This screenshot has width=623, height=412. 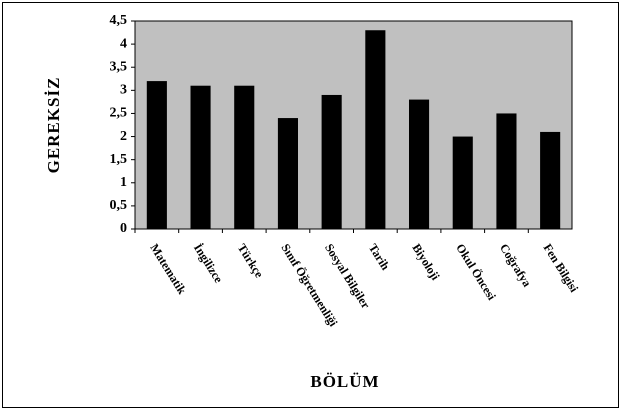 What do you see at coordinates (53, 125) in the screenshot?
I see `y-axis-title: GEREKSİZ` at bounding box center [53, 125].